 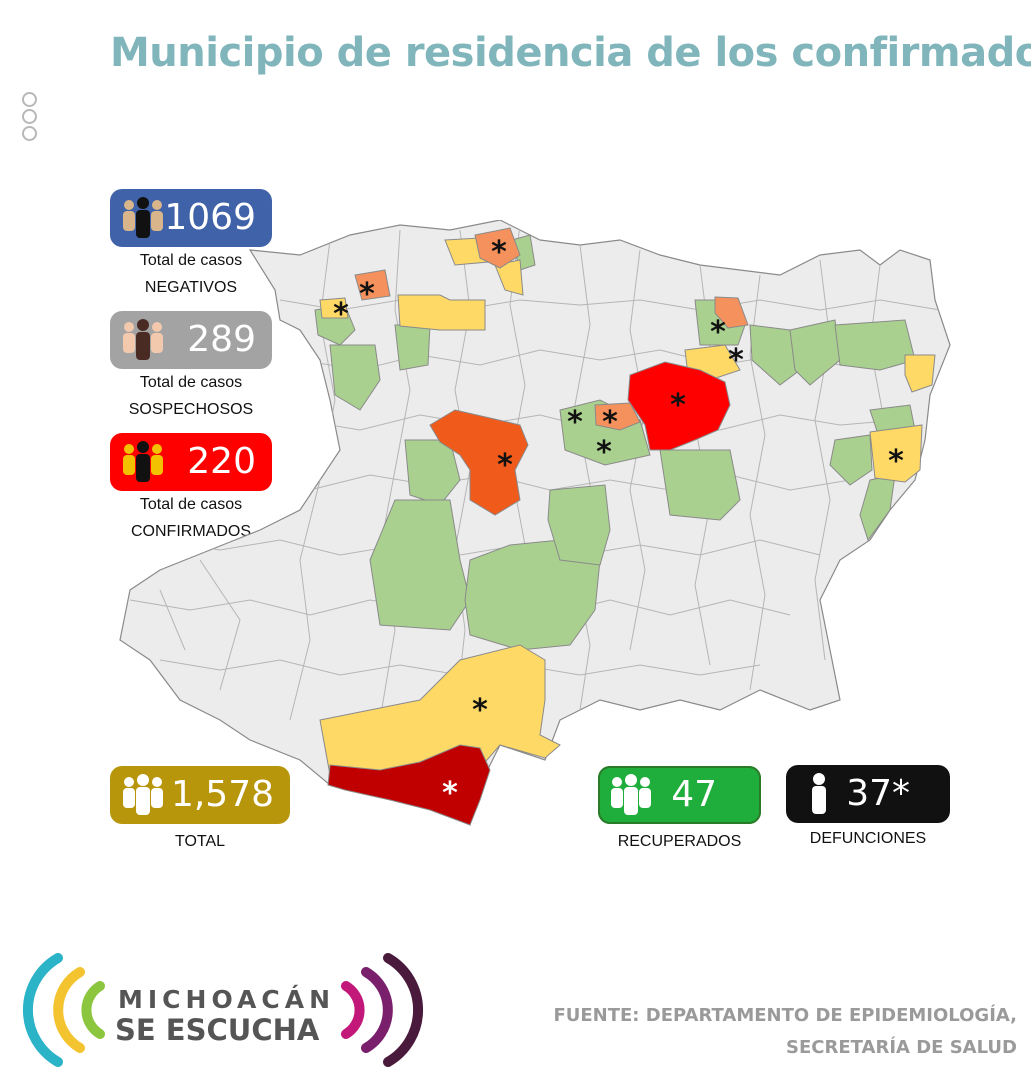 What do you see at coordinates (551, 329) in the screenshot?
I see `orange-municipalities` at bounding box center [551, 329].